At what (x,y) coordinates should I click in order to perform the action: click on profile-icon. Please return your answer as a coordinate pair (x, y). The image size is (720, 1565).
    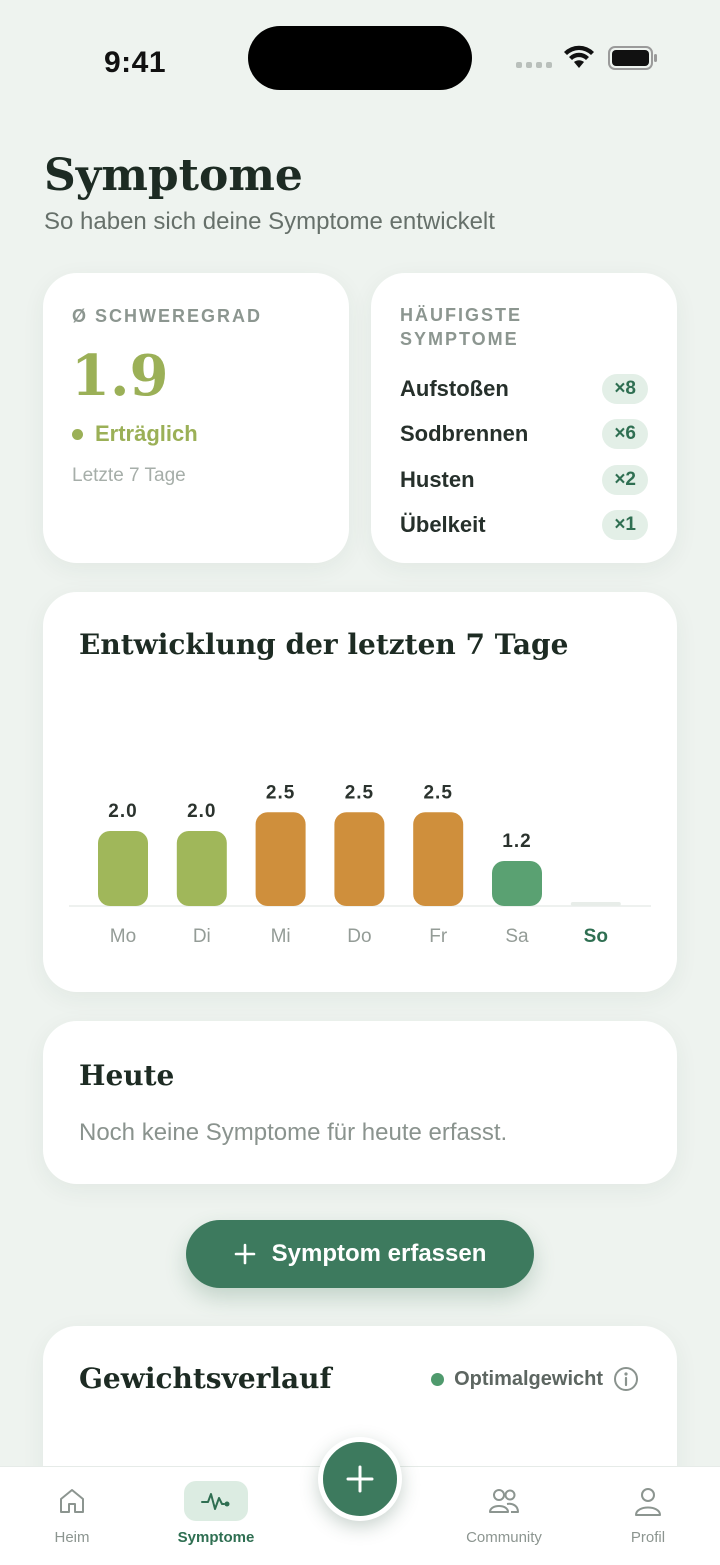
    Looking at the image, I should click on (648, 1502).